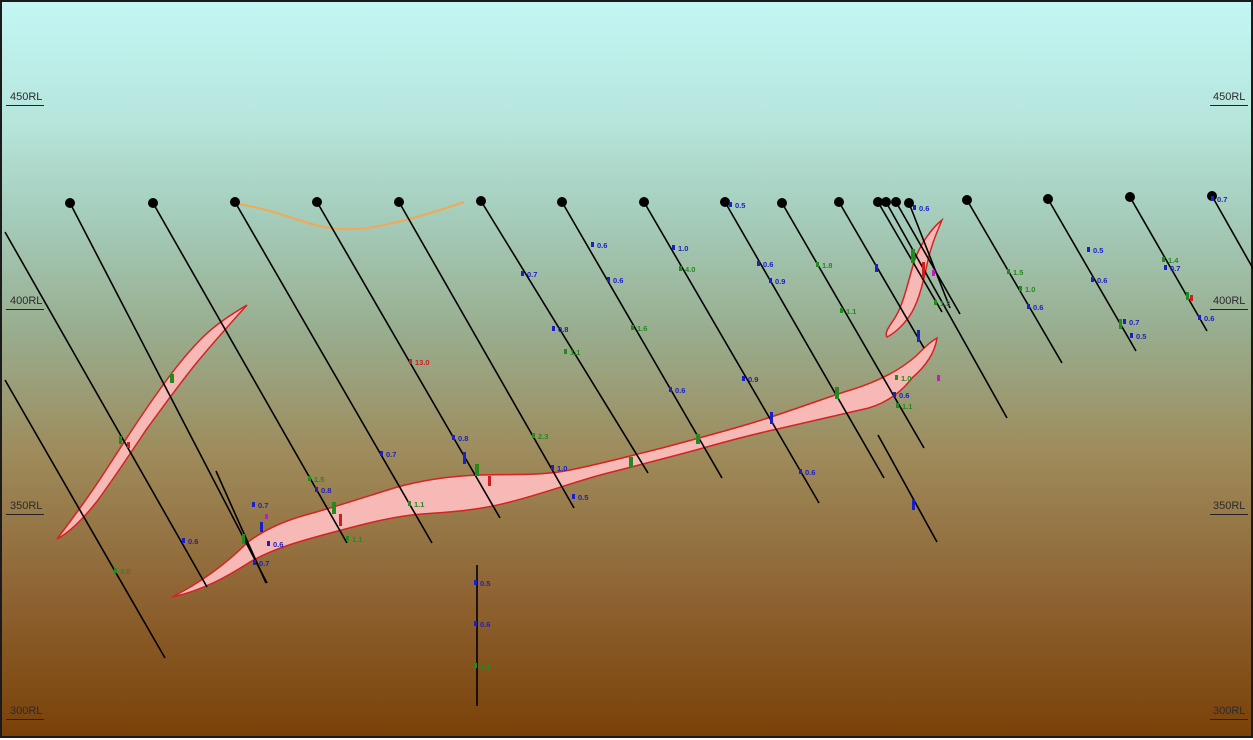 The width and height of the screenshot is (1253, 740). I want to click on rl-tick-350-left, so click(25, 514).